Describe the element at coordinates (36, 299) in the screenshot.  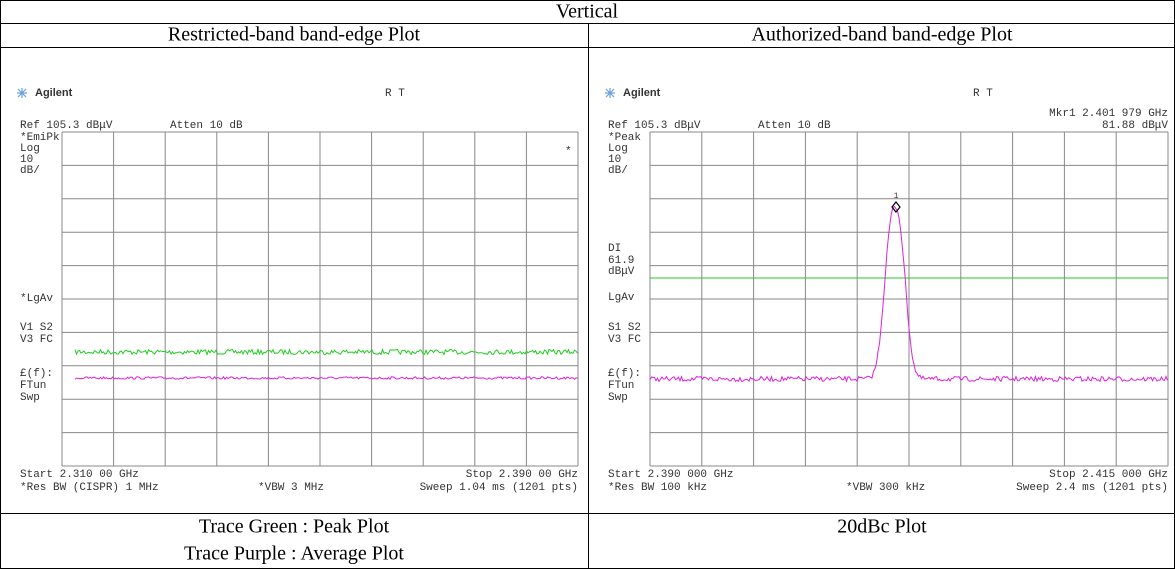
I see `side-label: *LgAv` at that location.